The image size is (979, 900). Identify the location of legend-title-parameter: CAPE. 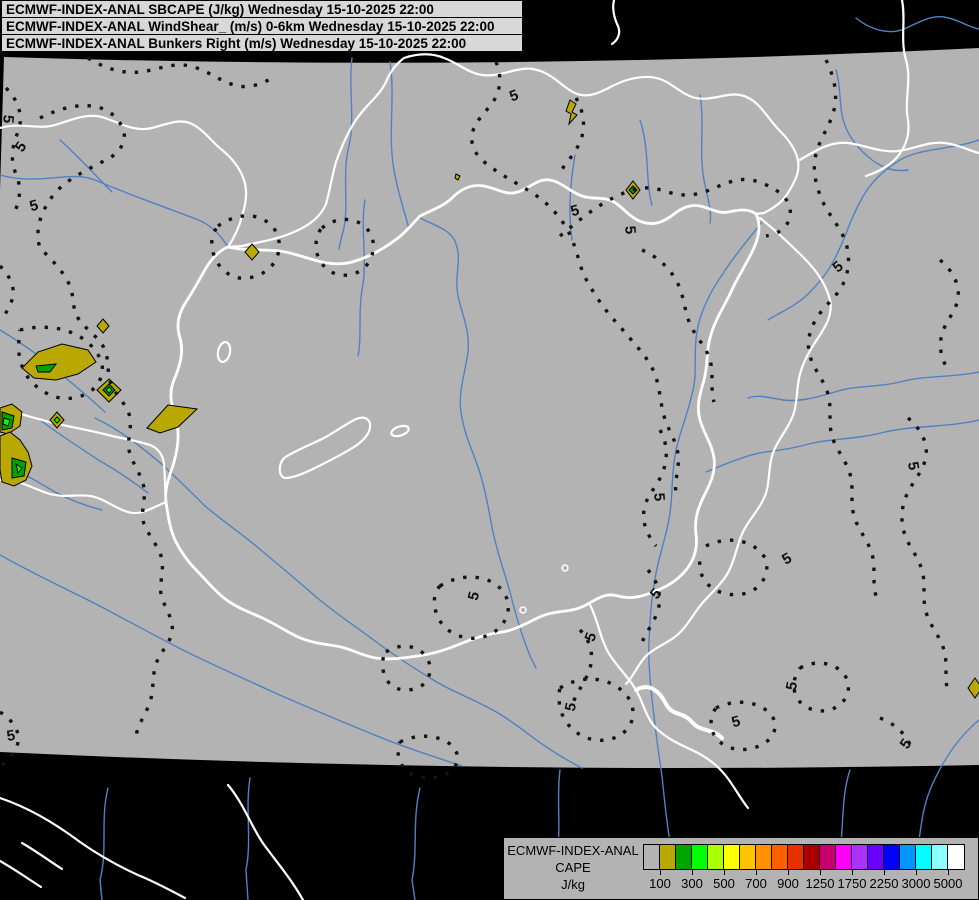
(573, 867).